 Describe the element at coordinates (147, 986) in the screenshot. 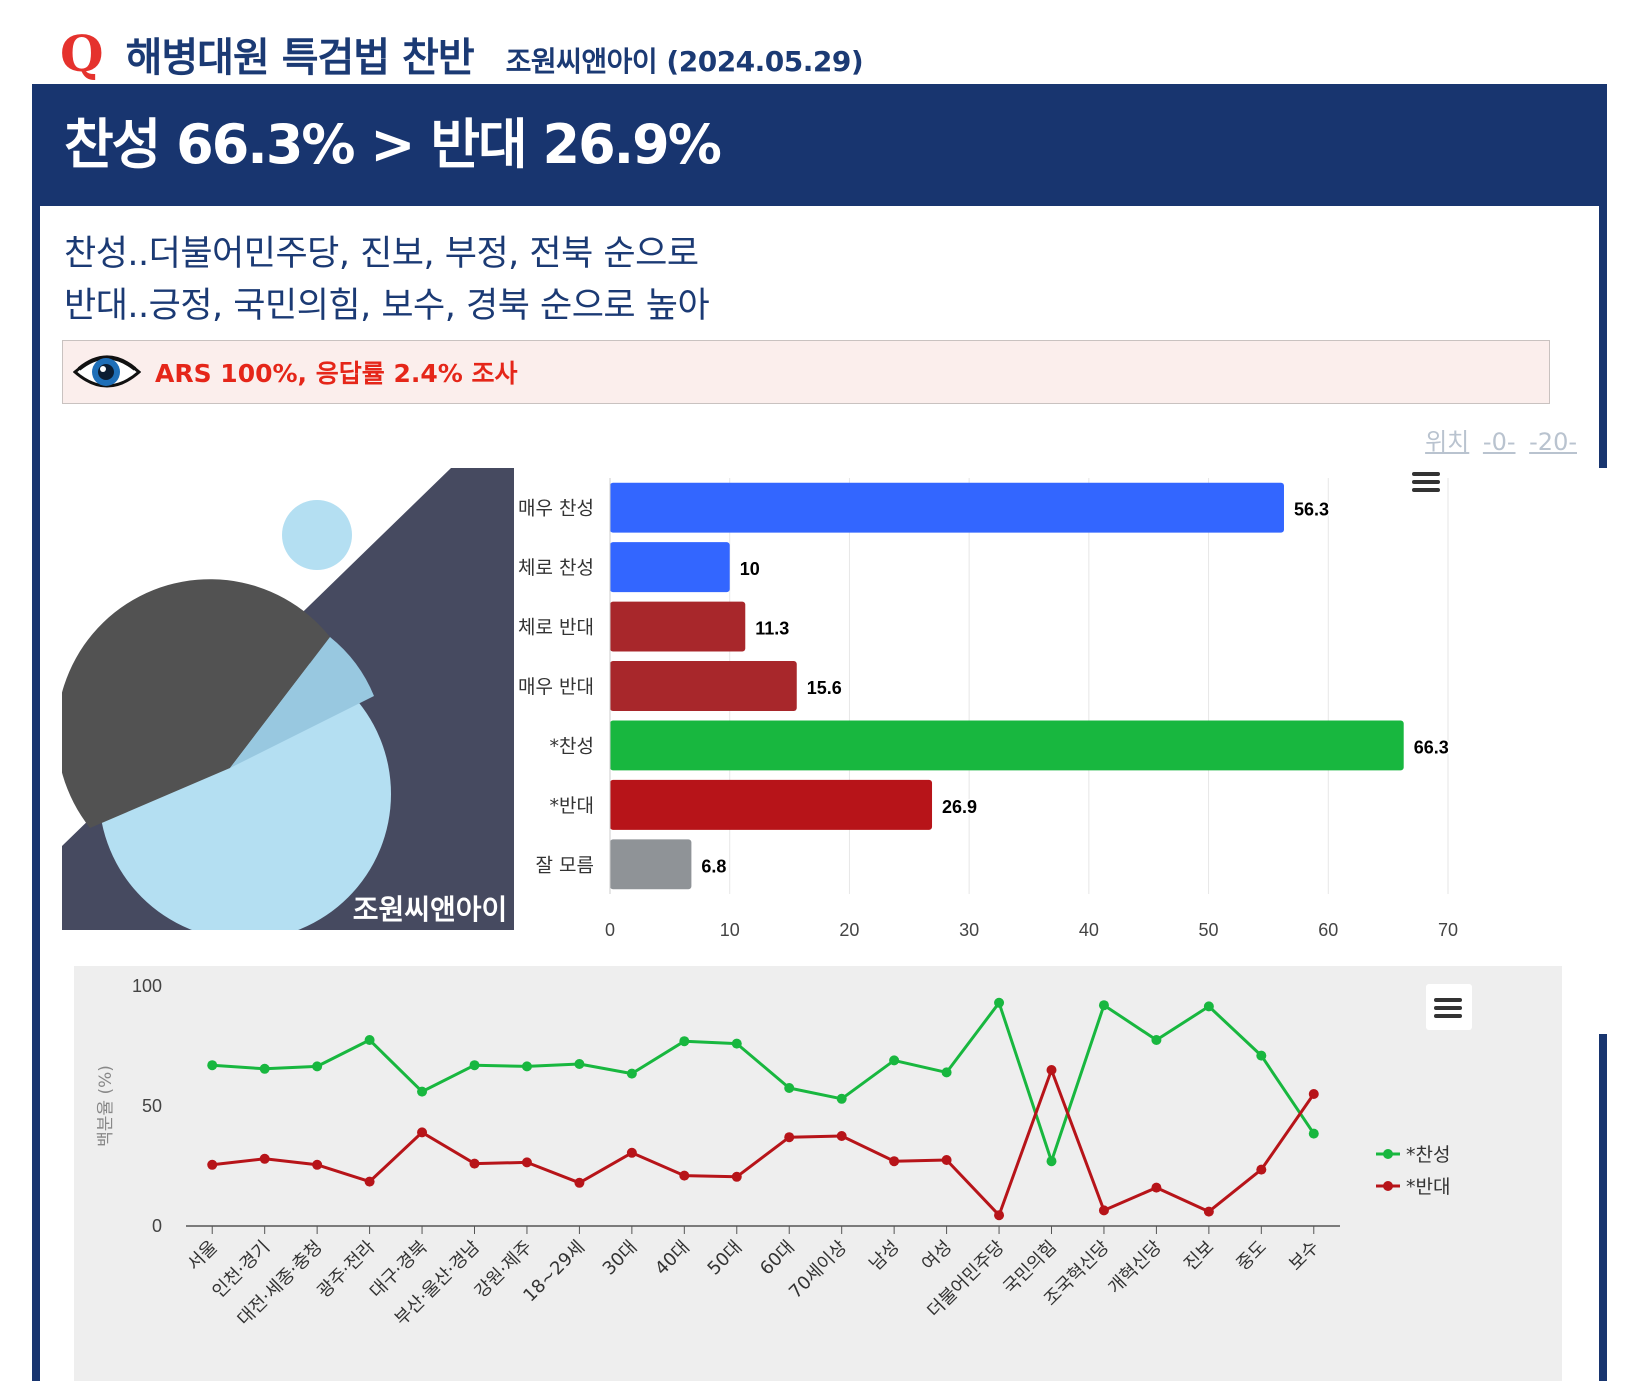

I see `y-tick-label: 100` at that location.